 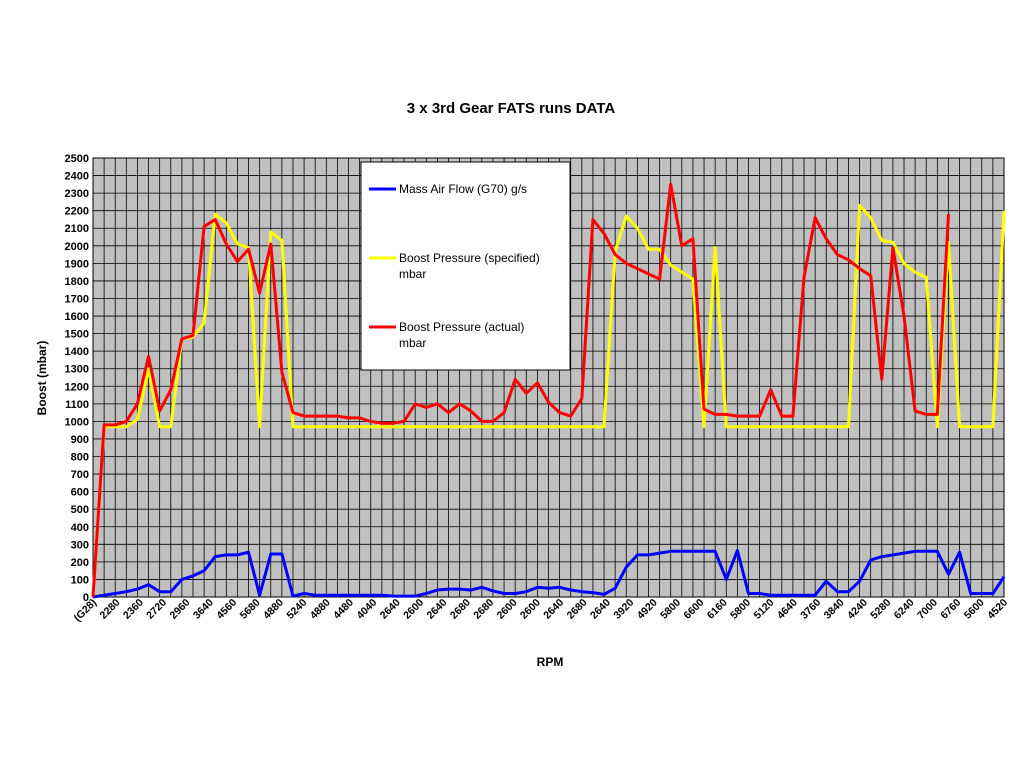 What do you see at coordinates (77, 370) in the screenshot?
I see `y-tick-label: 1300` at bounding box center [77, 370].